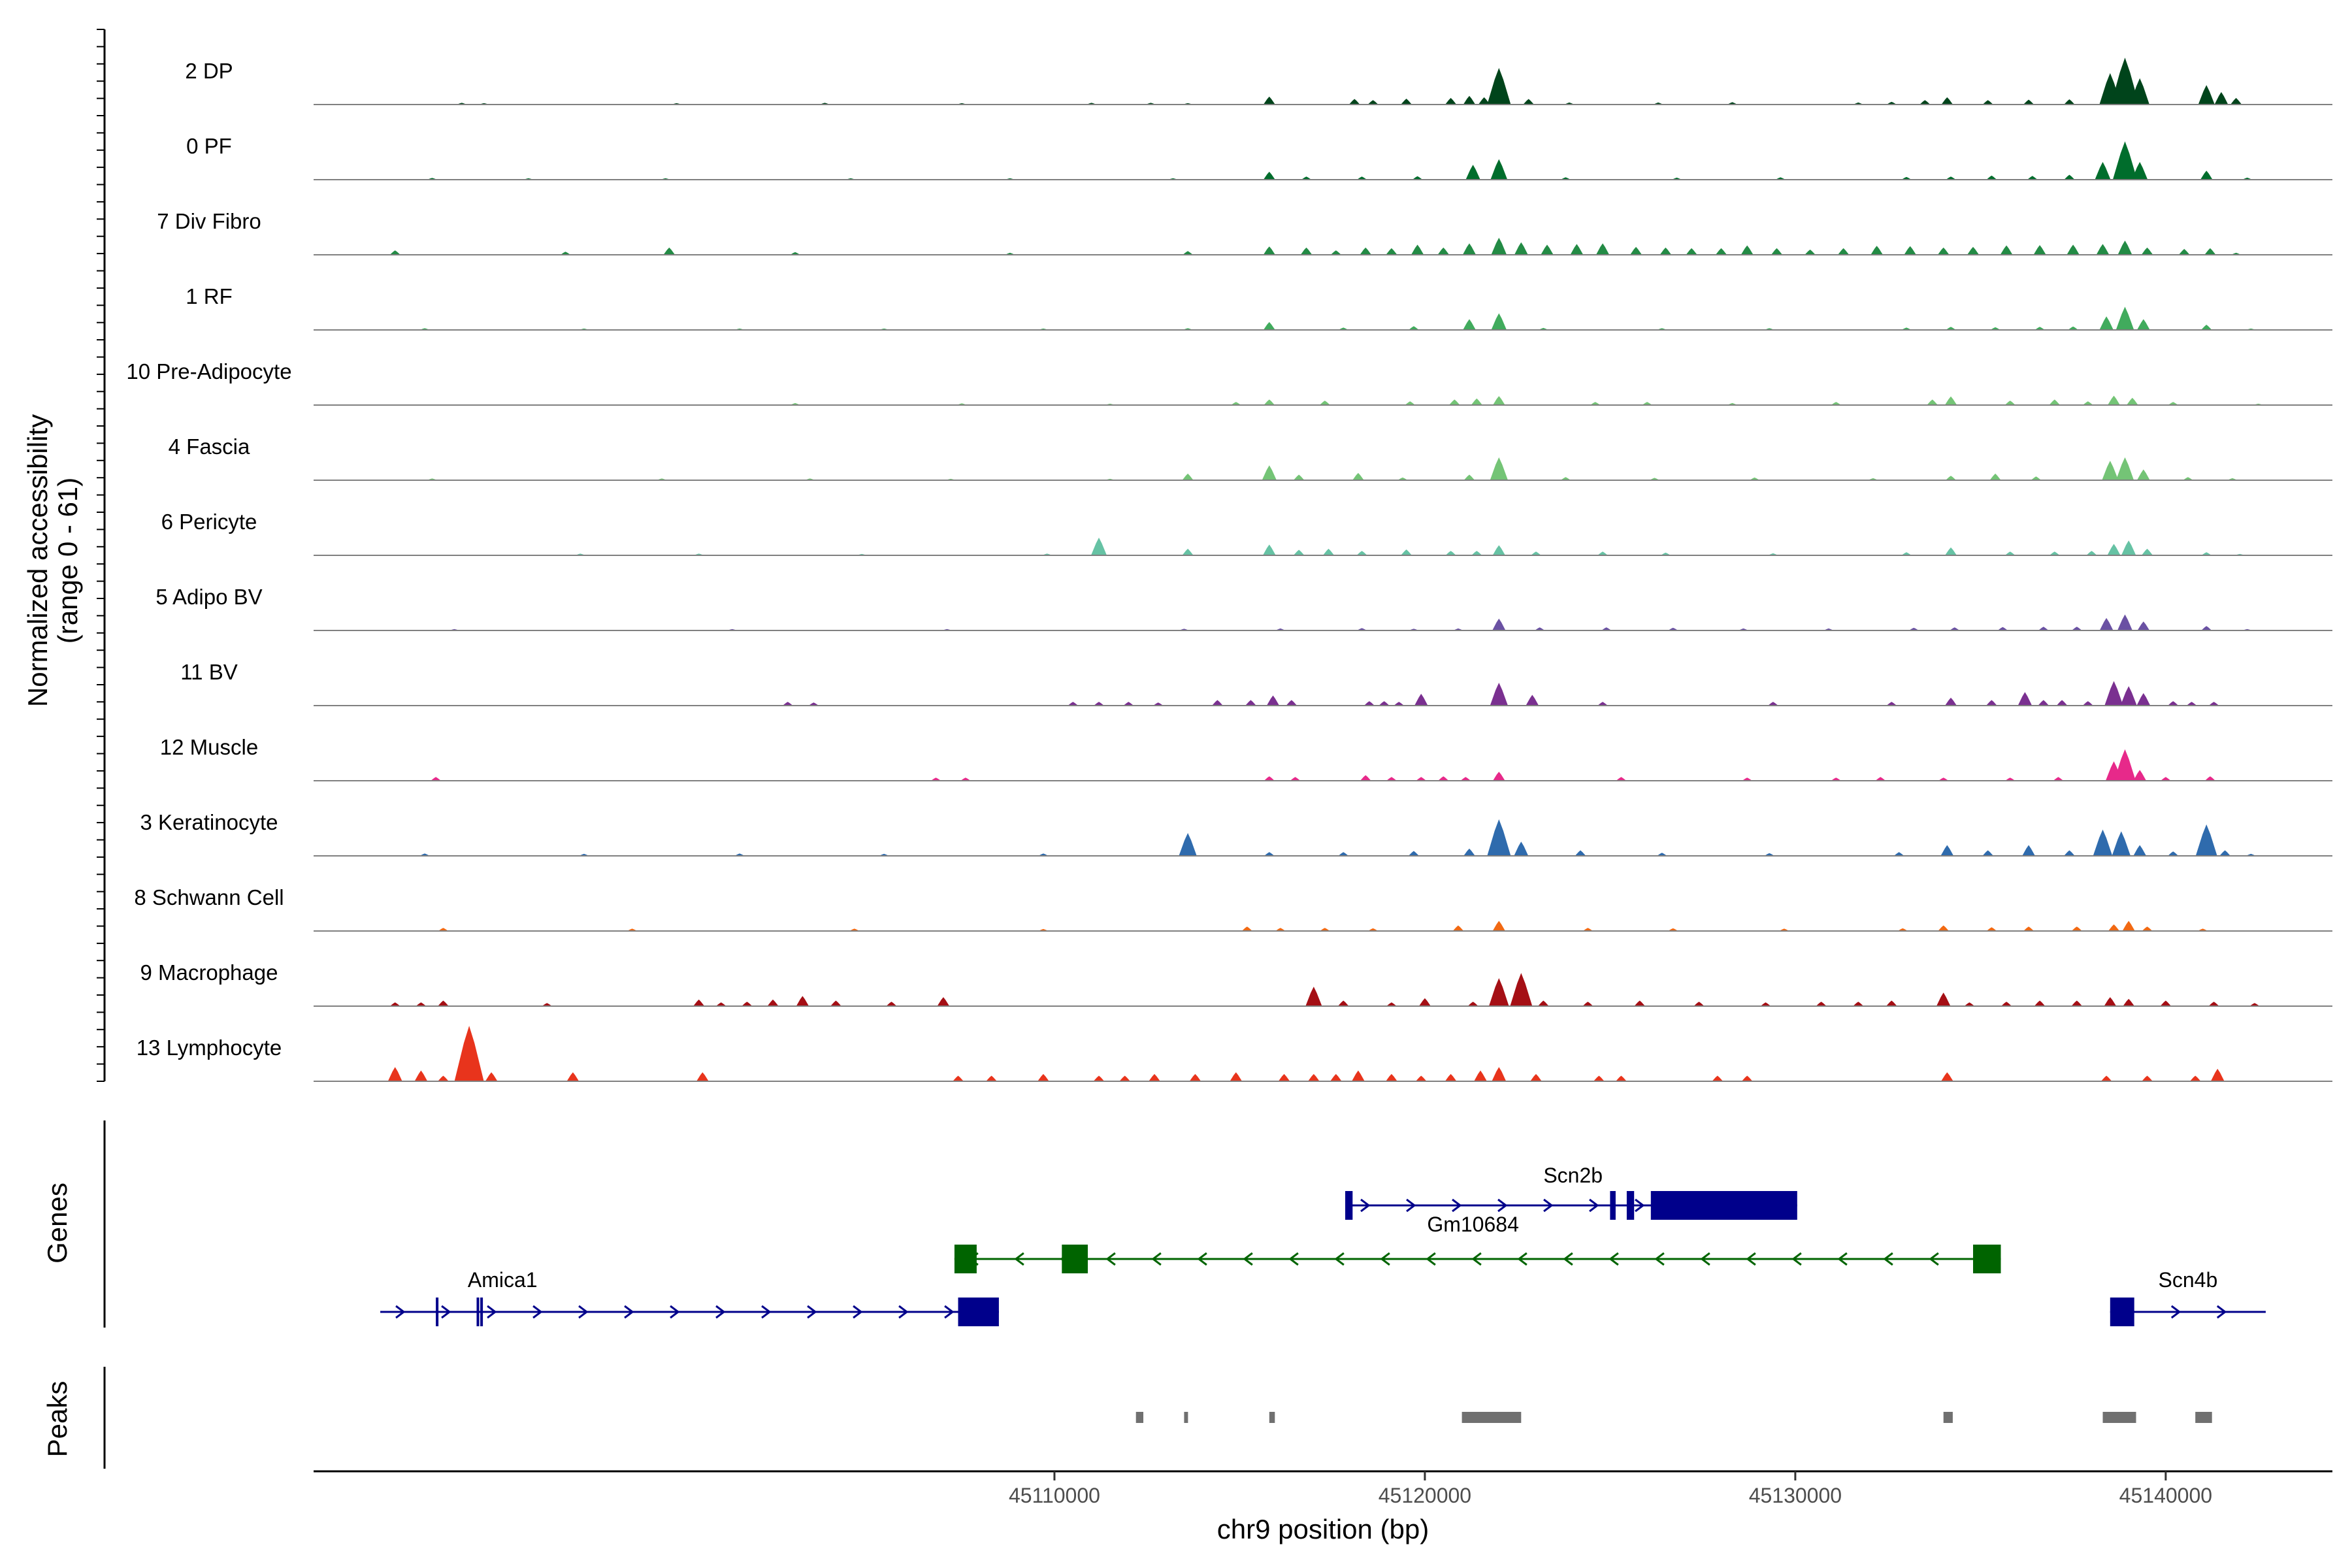 This screenshot has height=1568, width=2352. Describe the element at coordinates (209, 822) in the screenshot. I see `track-label: 3 Keratinocyte` at that location.